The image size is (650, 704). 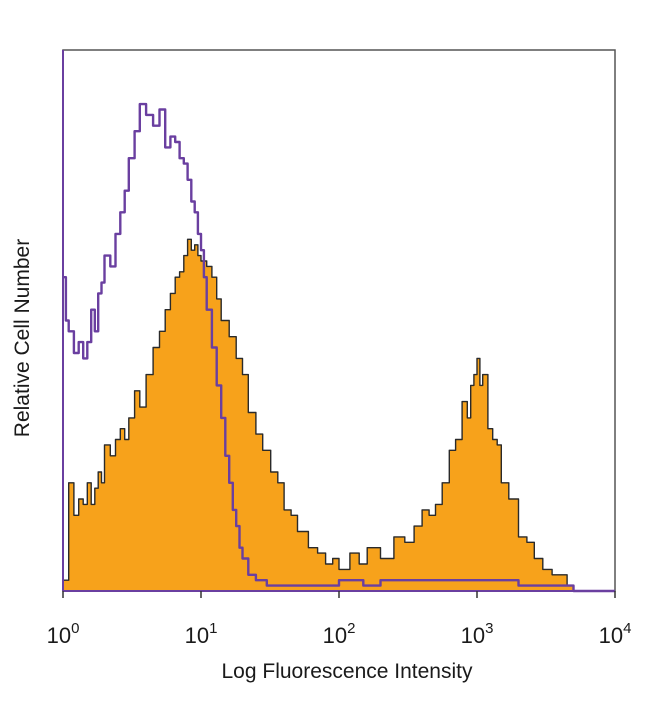 I want to click on y-axis-title: Relative Cell Number, so click(x=22, y=338).